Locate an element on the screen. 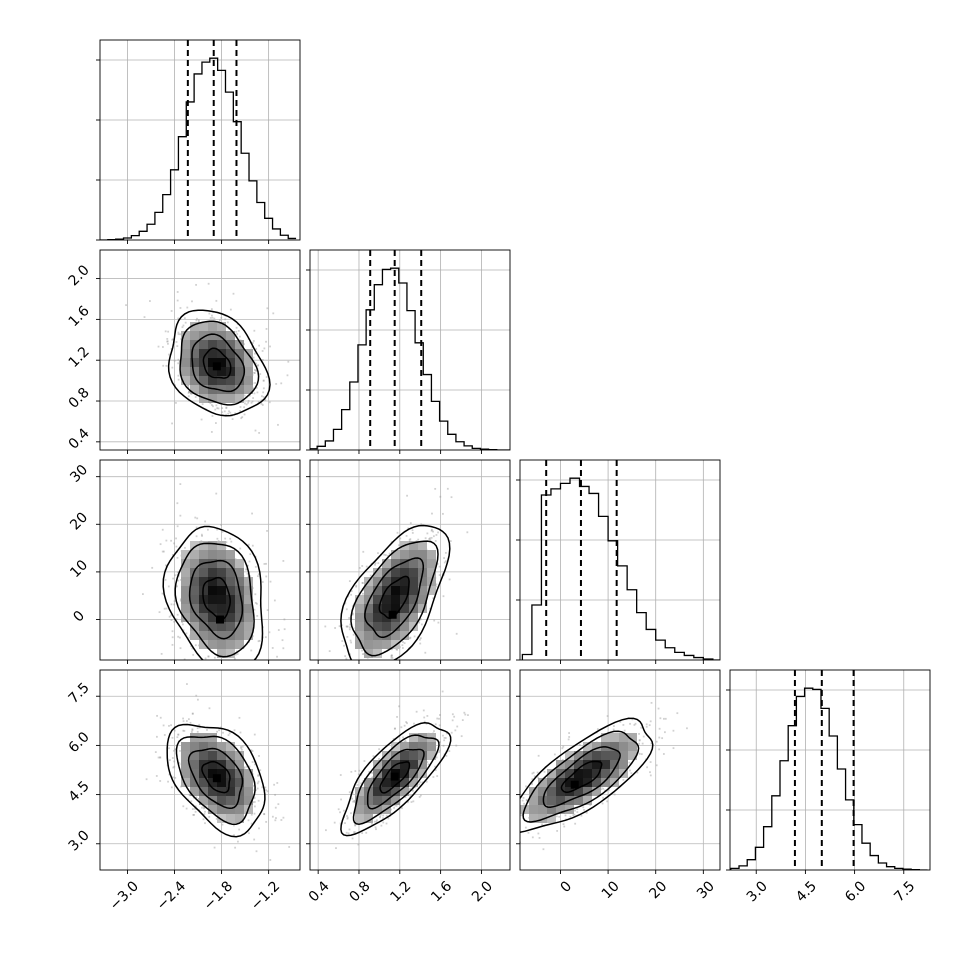 The image size is (970, 970). y-tick-label: 10 is located at coordinates (79, 569).